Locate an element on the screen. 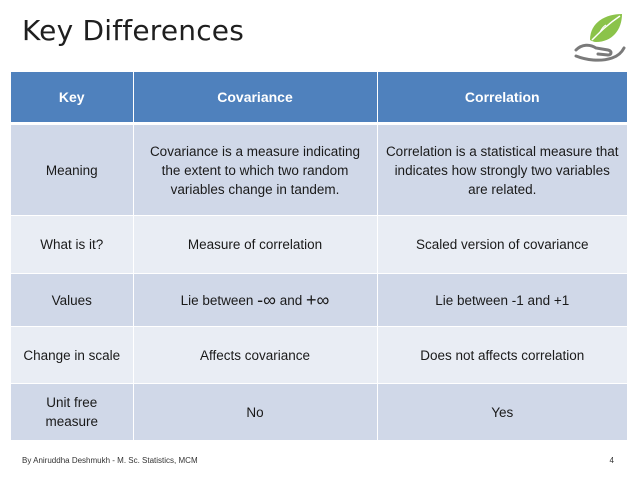 Image resolution: width=638 pixels, height=478 pixels. row-key-cell: Values is located at coordinates (72, 300).